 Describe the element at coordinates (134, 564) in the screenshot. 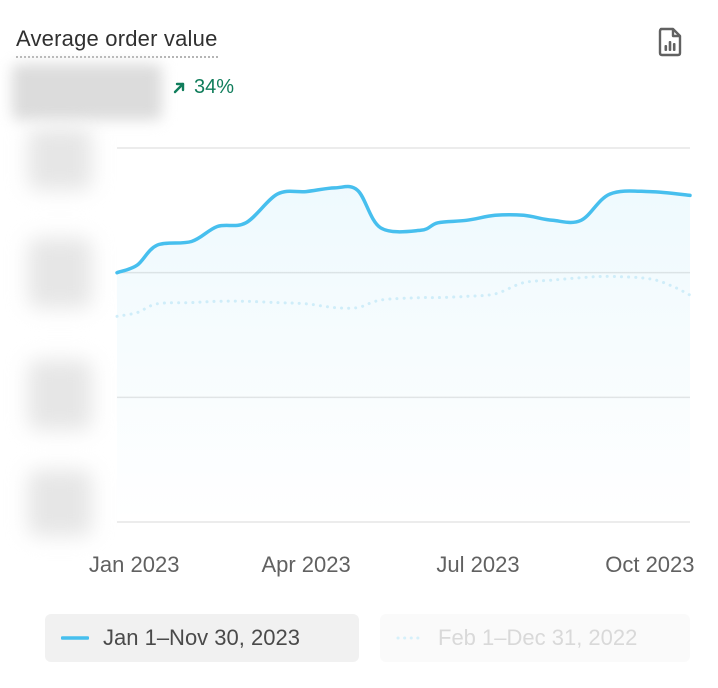

I see `x-tick-label: Jan 2023` at that location.